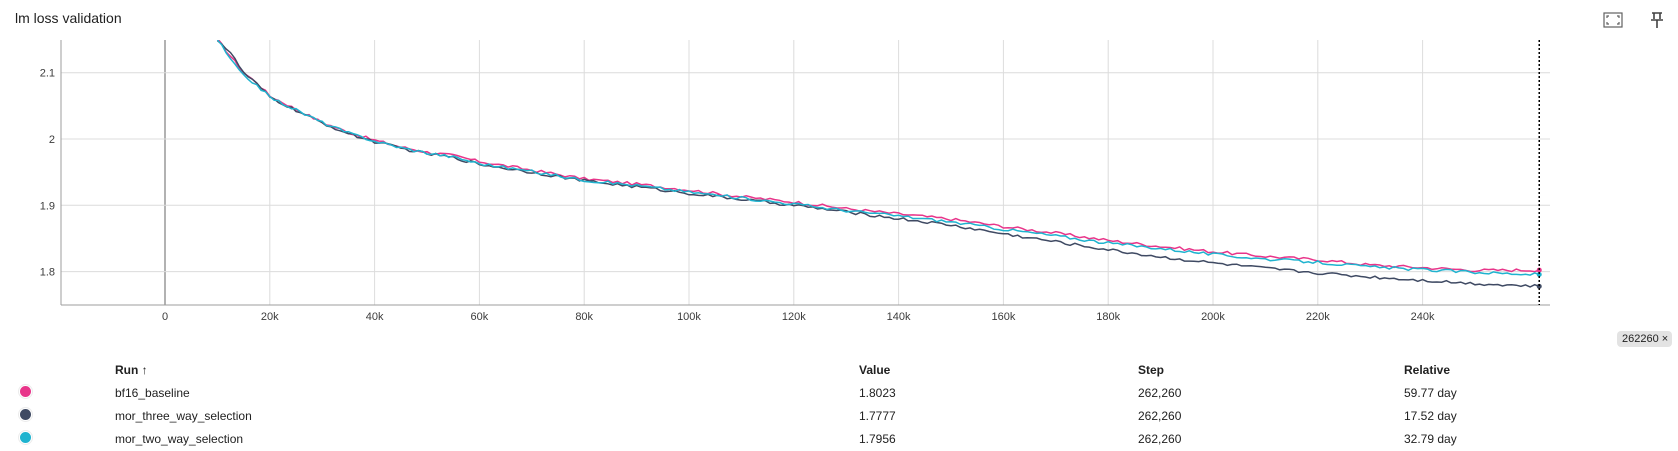 The height and width of the screenshot is (451, 1678). I want to click on x-tick-label: 40k, so click(375, 317).